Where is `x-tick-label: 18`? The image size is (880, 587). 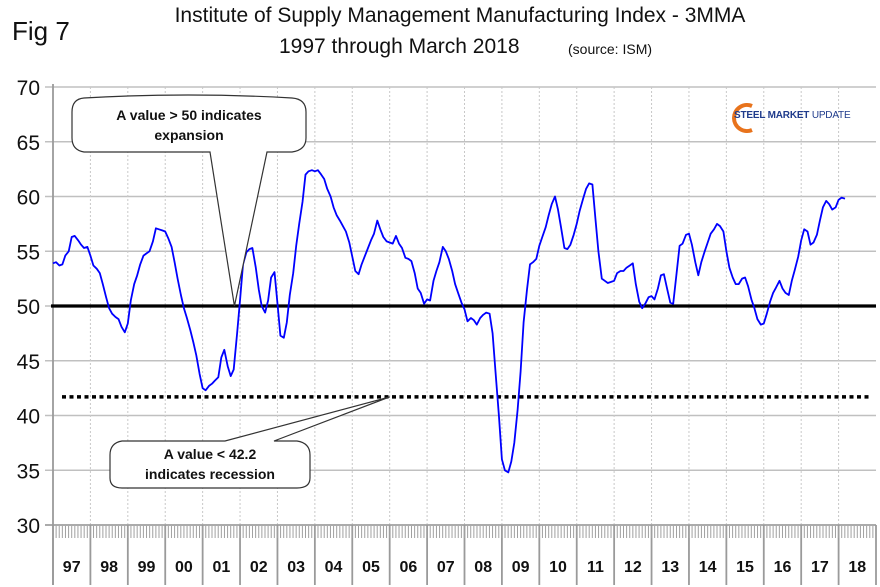
x-tick-label: 18 is located at coordinates (857, 567).